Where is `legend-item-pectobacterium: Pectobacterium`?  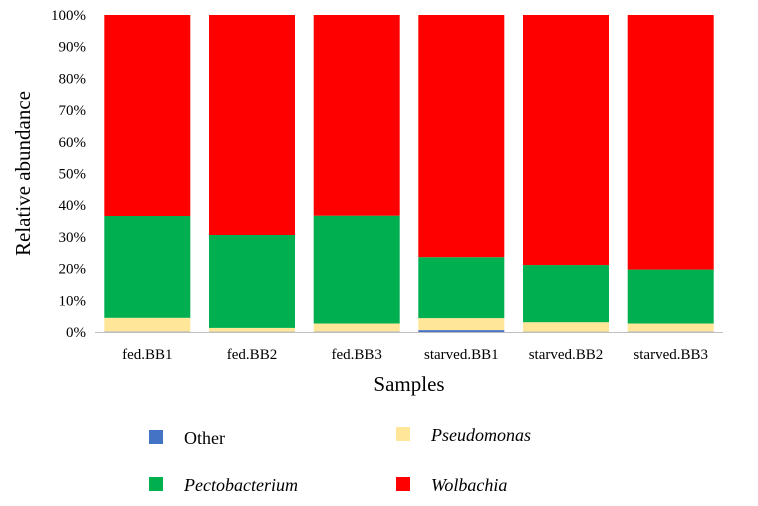 legend-item-pectobacterium: Pectobacterium is located at coordinates (223, 485).